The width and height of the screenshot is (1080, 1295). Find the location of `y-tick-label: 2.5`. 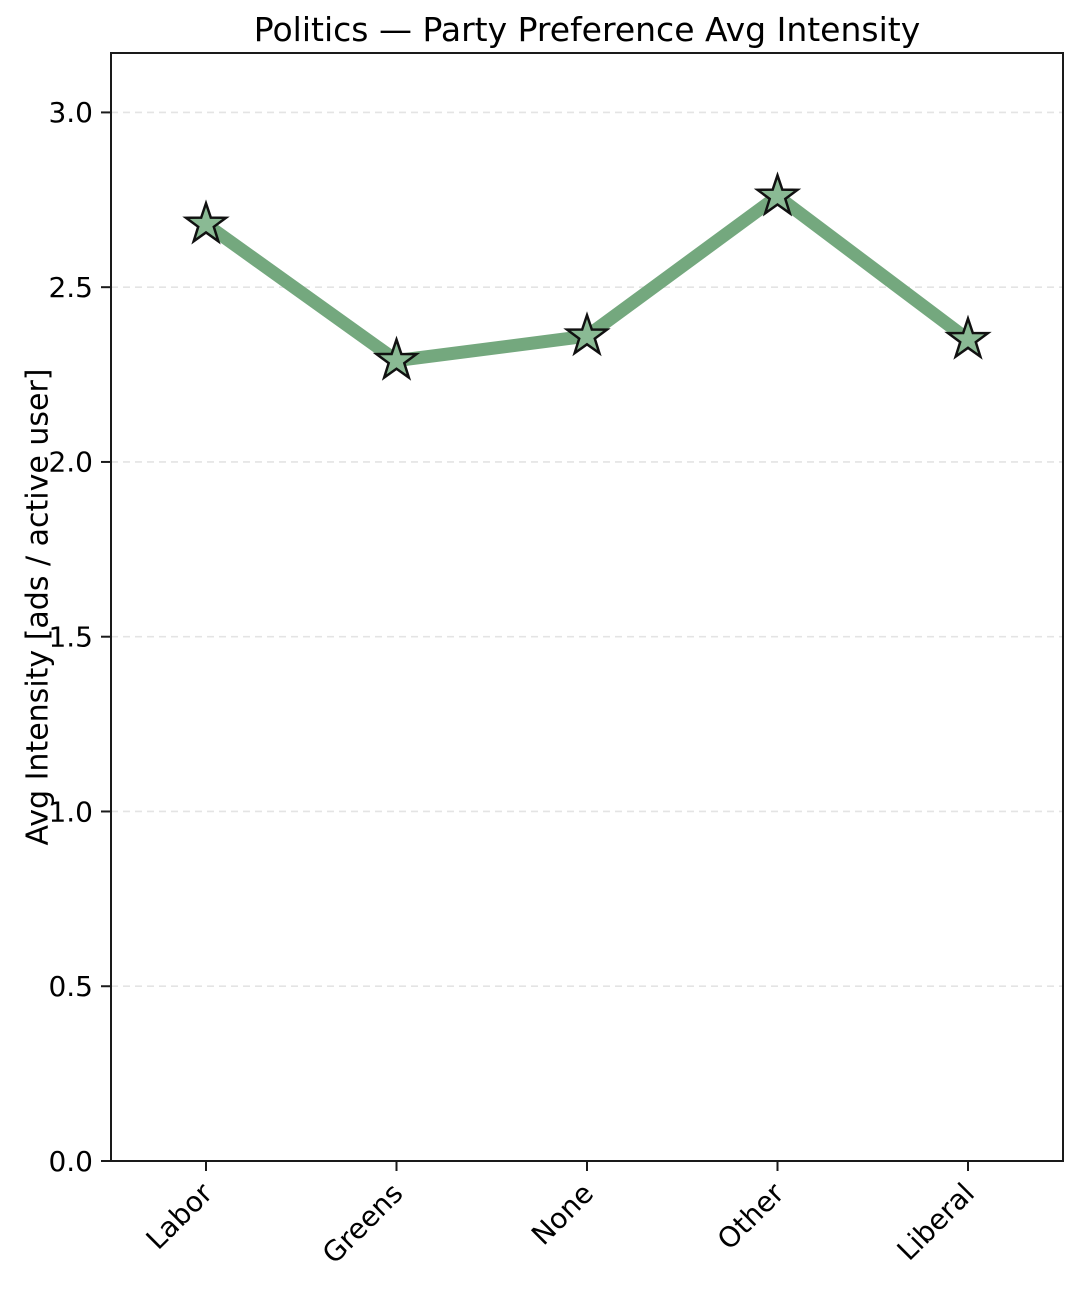

y-tick-label: 2.5 is located at coordinates (70, 287).